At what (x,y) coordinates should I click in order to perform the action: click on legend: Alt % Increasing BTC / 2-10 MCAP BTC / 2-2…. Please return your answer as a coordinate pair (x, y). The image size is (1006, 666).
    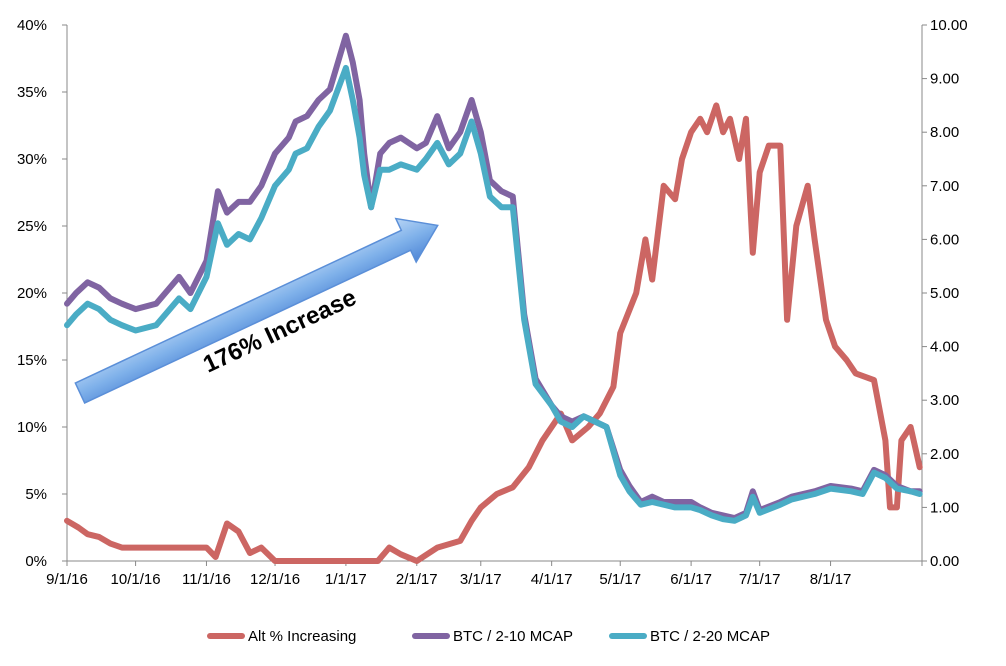
    Looking at the image, I should click on (488, 636).